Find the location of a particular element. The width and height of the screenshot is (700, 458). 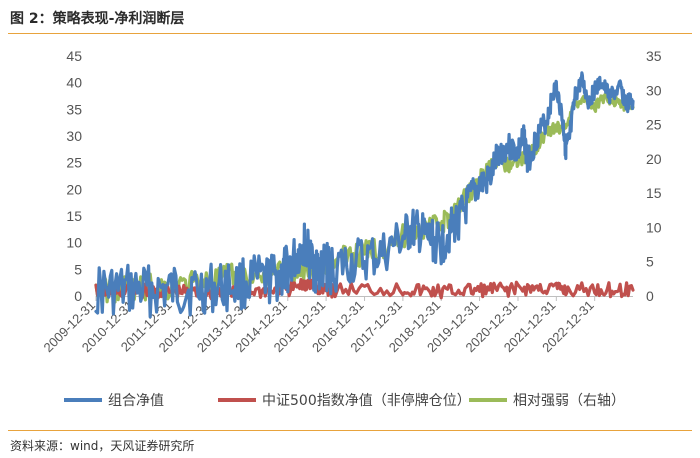

legend-label: 中证500指数净值（非停牌仓位） is located at coordinates (366, 400).